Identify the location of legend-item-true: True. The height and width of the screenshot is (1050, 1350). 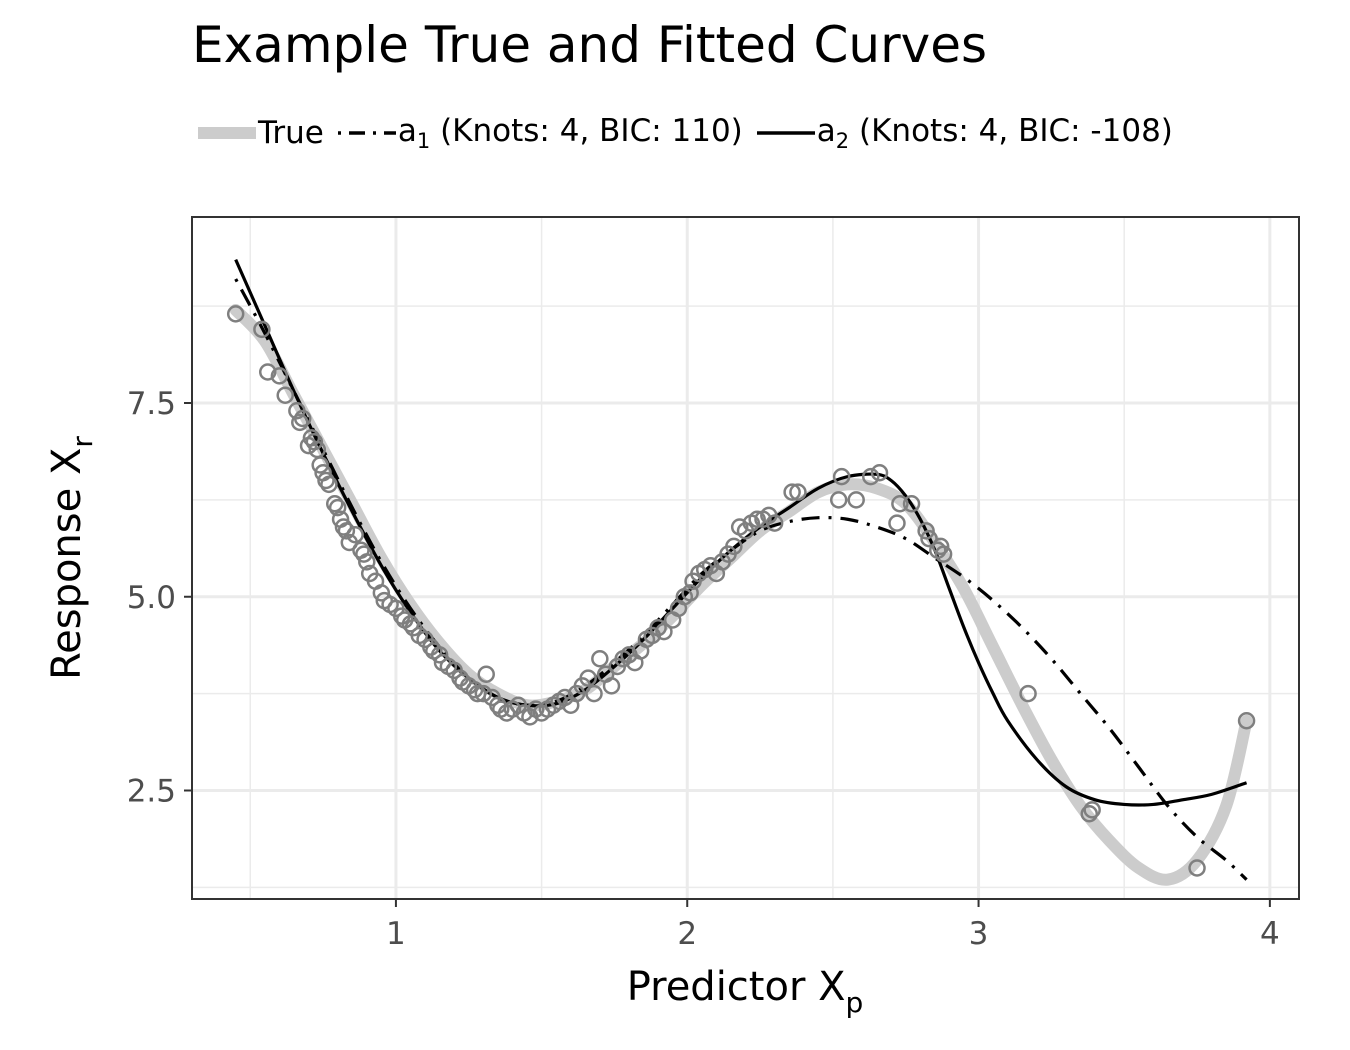
(266, 133).